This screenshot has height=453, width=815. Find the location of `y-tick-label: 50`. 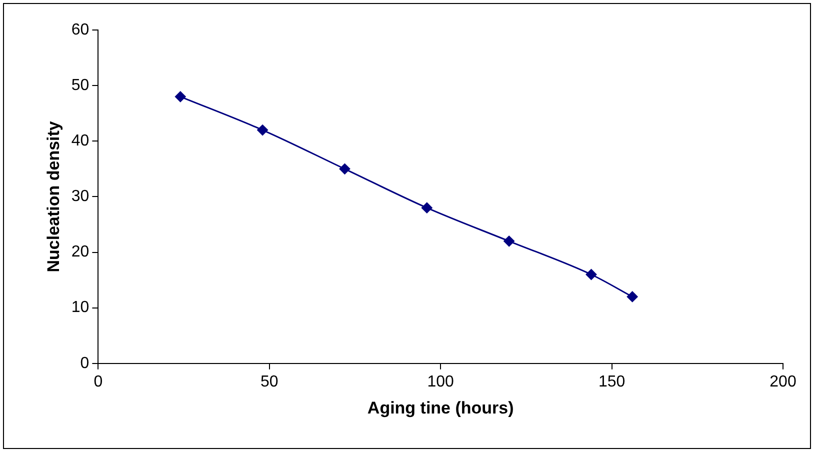

y-tick-label: 50 is located at coordinates (80, 85).